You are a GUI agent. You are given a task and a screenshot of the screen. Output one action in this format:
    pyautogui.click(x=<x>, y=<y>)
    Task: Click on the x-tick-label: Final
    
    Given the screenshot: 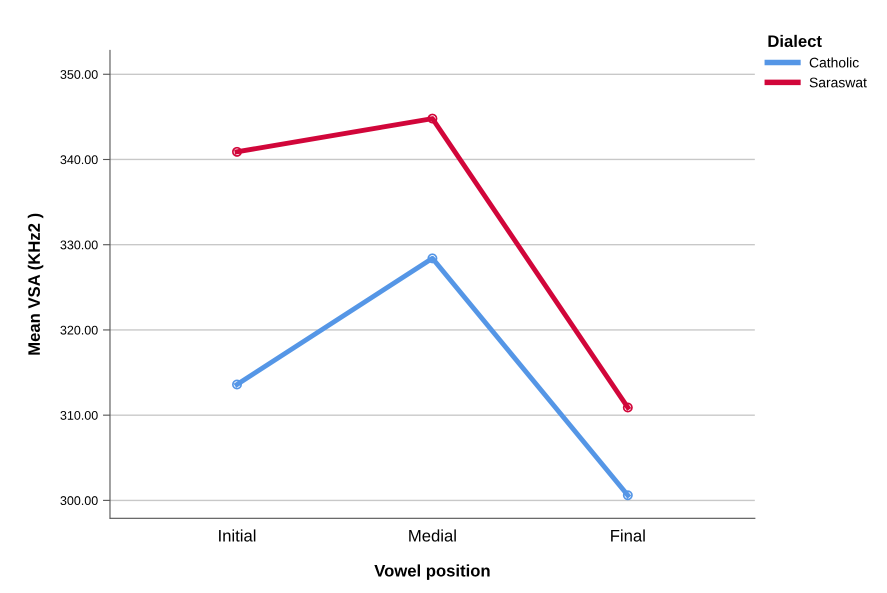 What is the action you would take?
    pyautogui.click(x=628, y=535)
    